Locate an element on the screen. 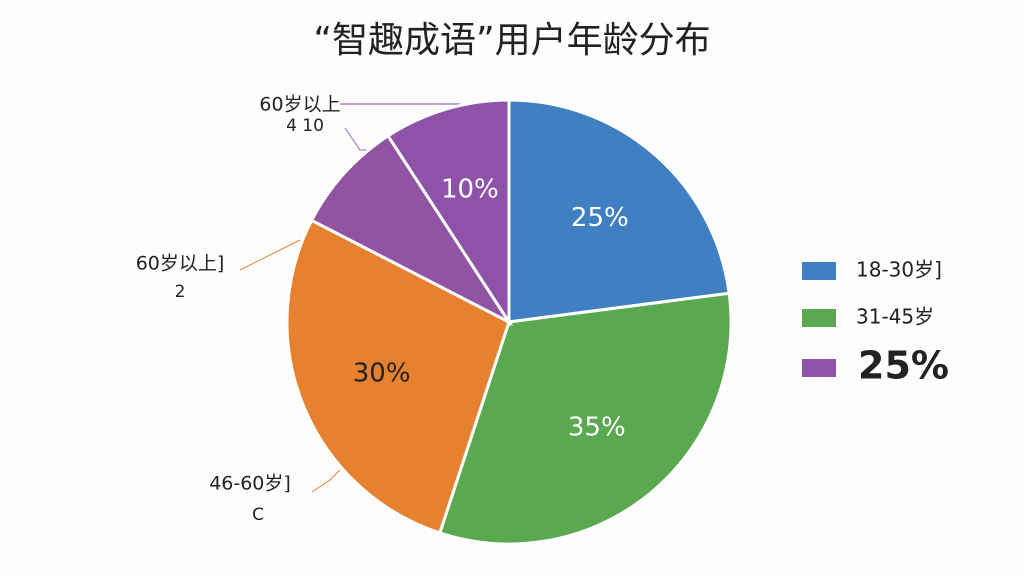  annotation-sub: 4 10 is located at coordinates (305, 126).